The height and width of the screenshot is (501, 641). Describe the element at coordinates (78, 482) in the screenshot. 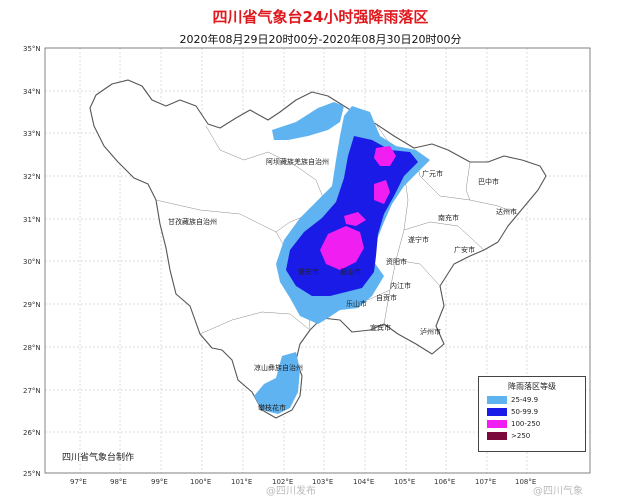

I see `lon-label: 97°E` at that location.